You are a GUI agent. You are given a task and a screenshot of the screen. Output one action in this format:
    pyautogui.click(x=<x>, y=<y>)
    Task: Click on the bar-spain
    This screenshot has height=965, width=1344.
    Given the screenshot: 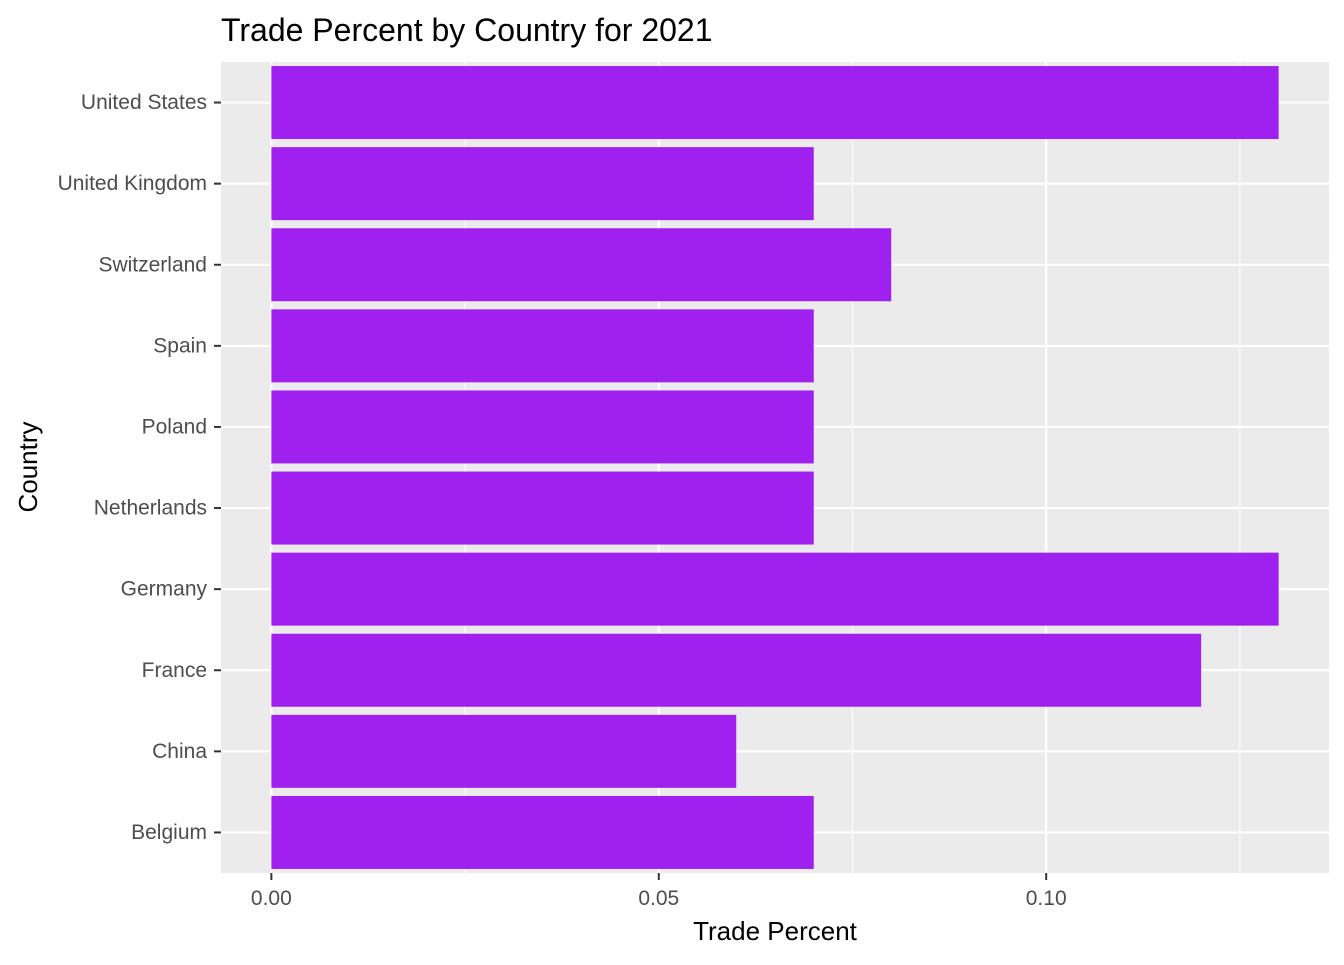 What is the action you would take?
    pyautogui.click(x=542, y=346)
    